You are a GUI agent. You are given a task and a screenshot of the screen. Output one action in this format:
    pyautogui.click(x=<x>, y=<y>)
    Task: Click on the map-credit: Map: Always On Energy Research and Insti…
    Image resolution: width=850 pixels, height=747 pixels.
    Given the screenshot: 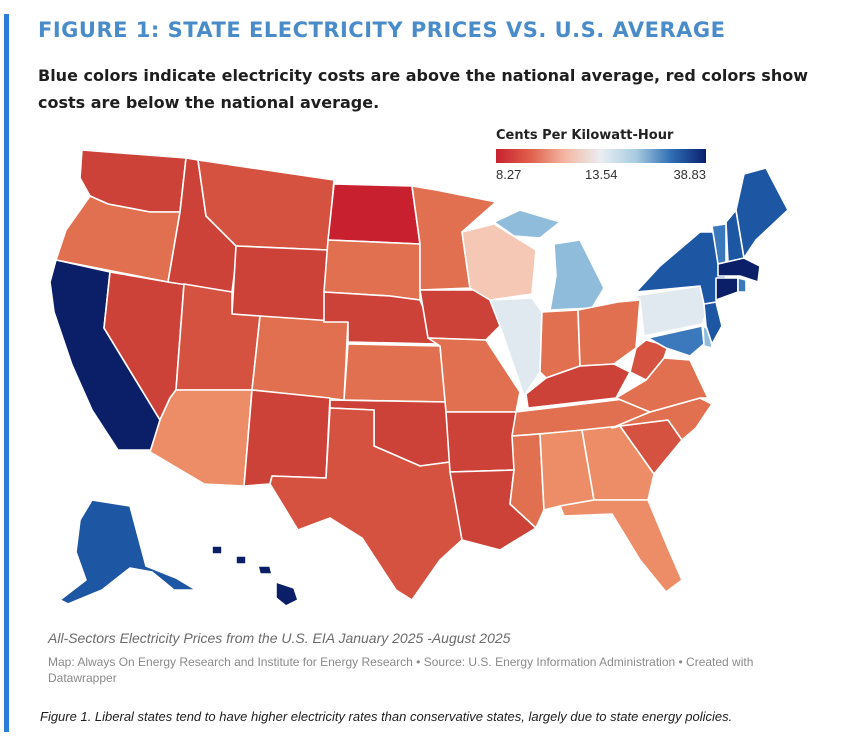 What is the action you would take?
    pyautogui.click(x=401, y=670)
    